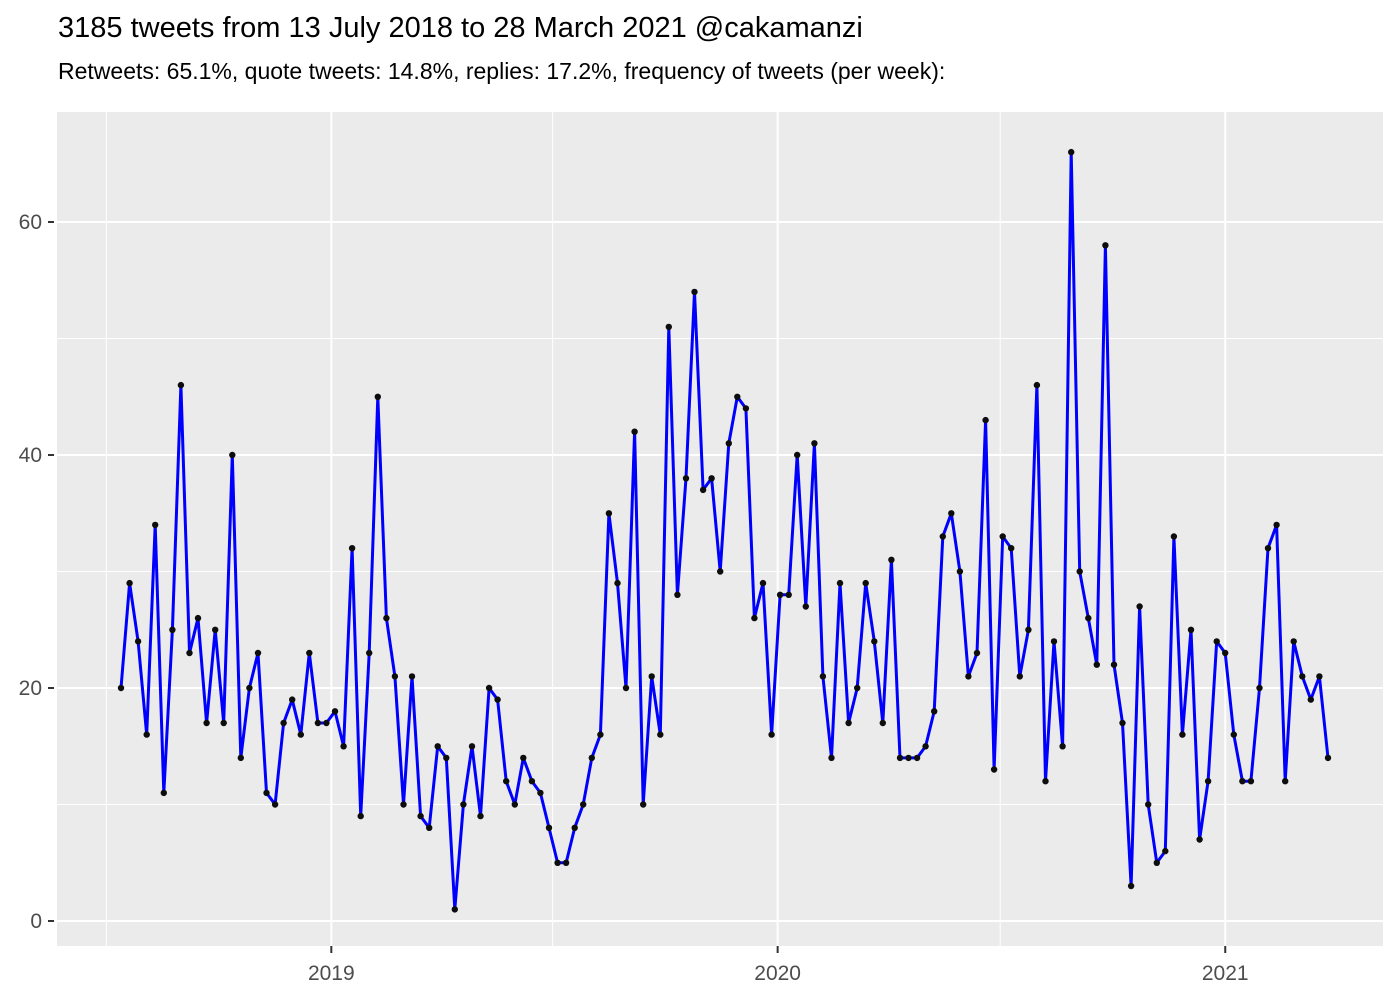  Describe the element at coordinates (331, 973) in the screenshot. I see `x-axis-tick-label: 2019` at that location.